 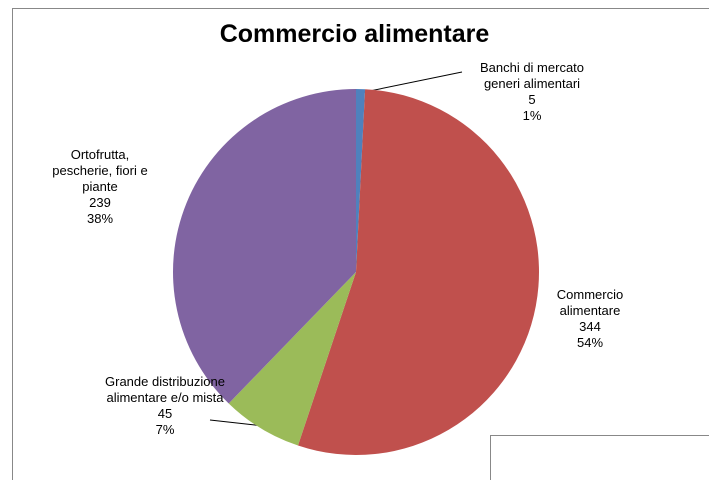 I want to click on percent-label: 1%, so click(x=532, y=115).